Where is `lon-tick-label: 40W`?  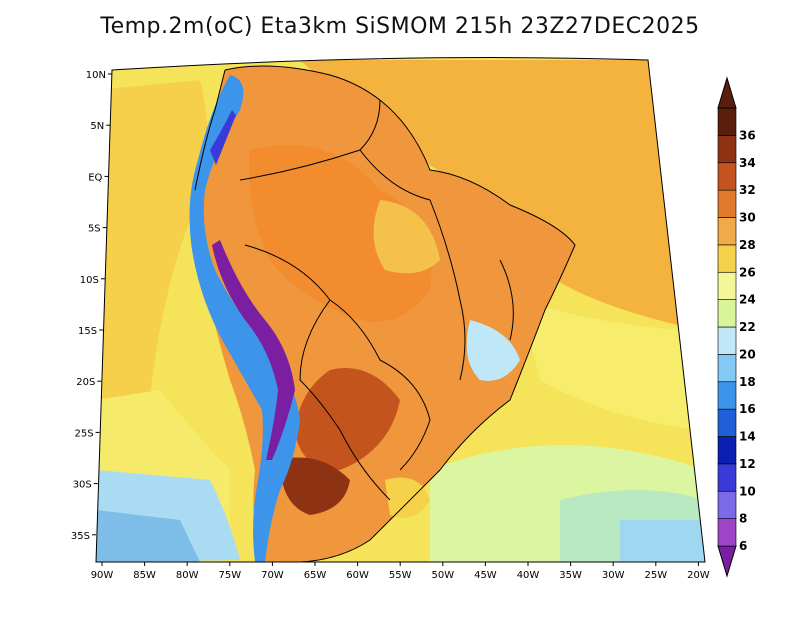 lon-tick-label: 40W is located at coordinates (528, 575).